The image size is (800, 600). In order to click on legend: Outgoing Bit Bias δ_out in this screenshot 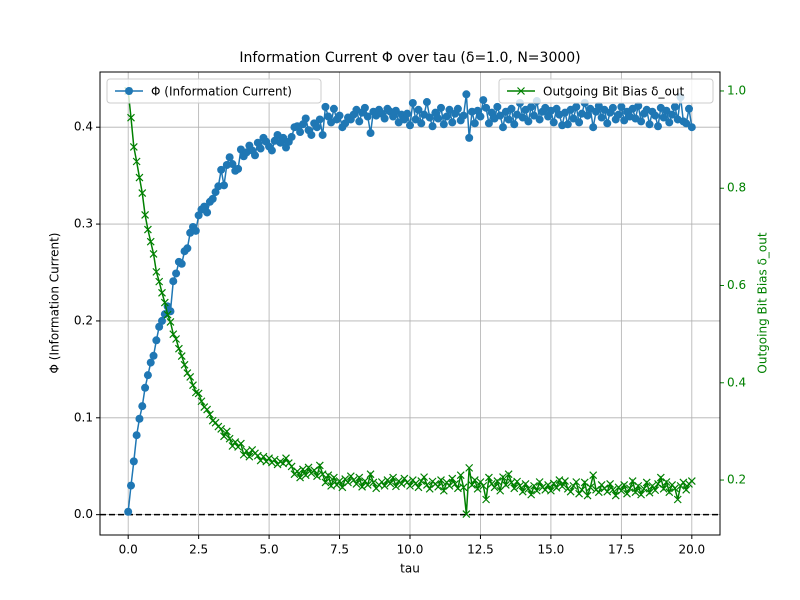, I will do `click(606, 91)`.